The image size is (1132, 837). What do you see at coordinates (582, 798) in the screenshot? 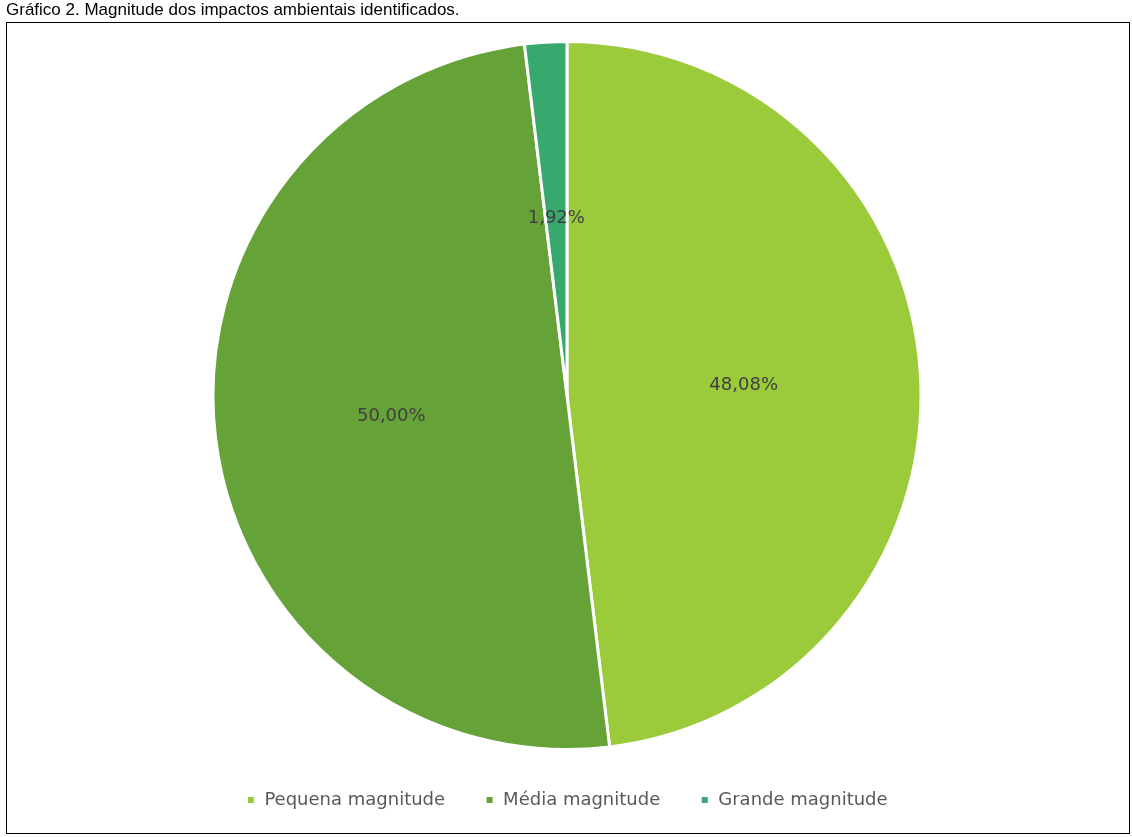
I see `legend-label: Média magnitude` at bounding box center [582, 798].